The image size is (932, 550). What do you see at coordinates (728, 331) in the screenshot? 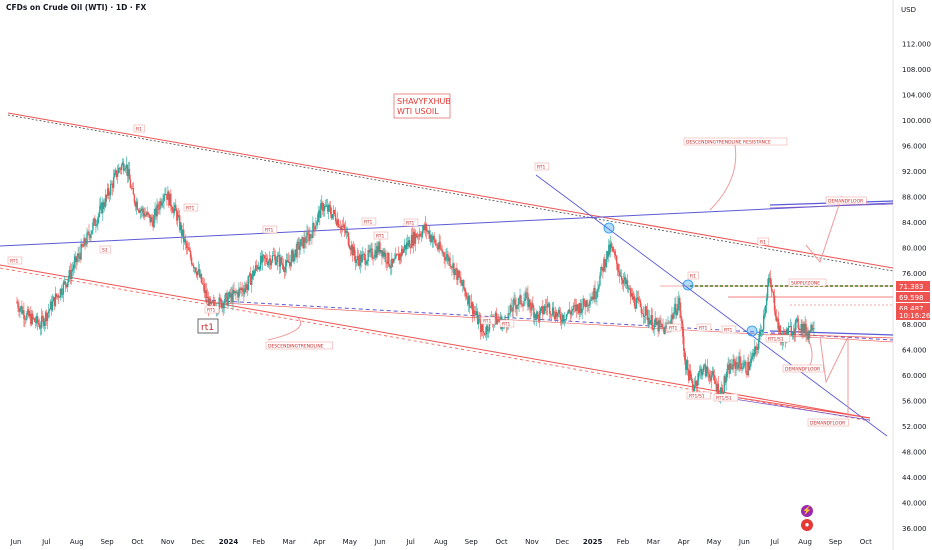
I see `tag-rt1-may2: RT1` at bounding box center [728, 331].